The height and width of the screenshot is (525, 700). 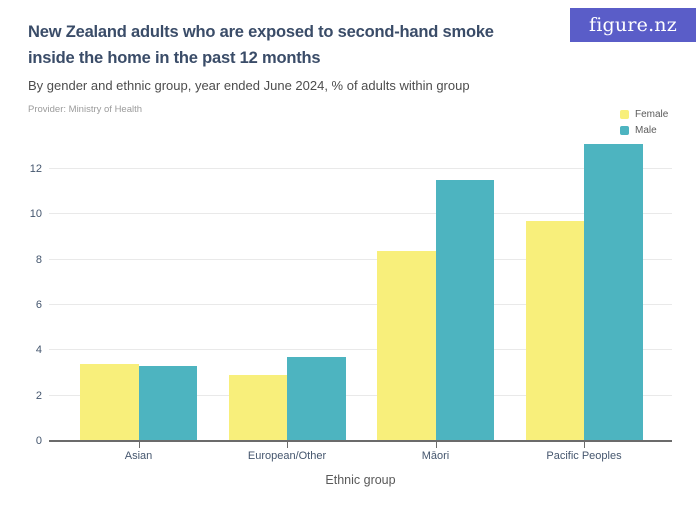 I want to click on figure-nz-logo-text: figure.nz, so click(x=633, y=25).